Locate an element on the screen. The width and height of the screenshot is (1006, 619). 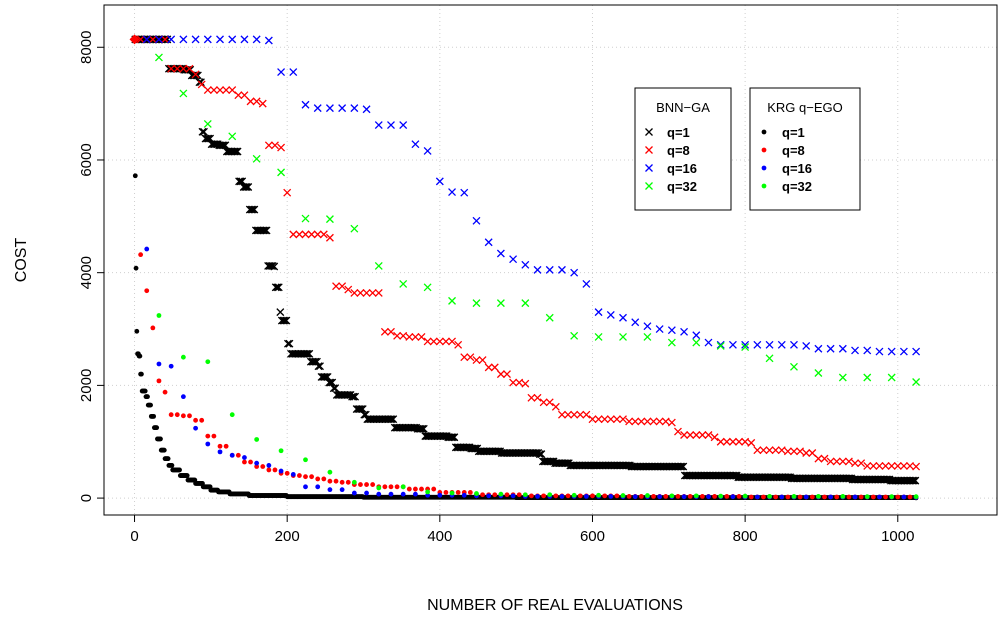
y-tick-label: 2000 is located at coordinates (86, 385).